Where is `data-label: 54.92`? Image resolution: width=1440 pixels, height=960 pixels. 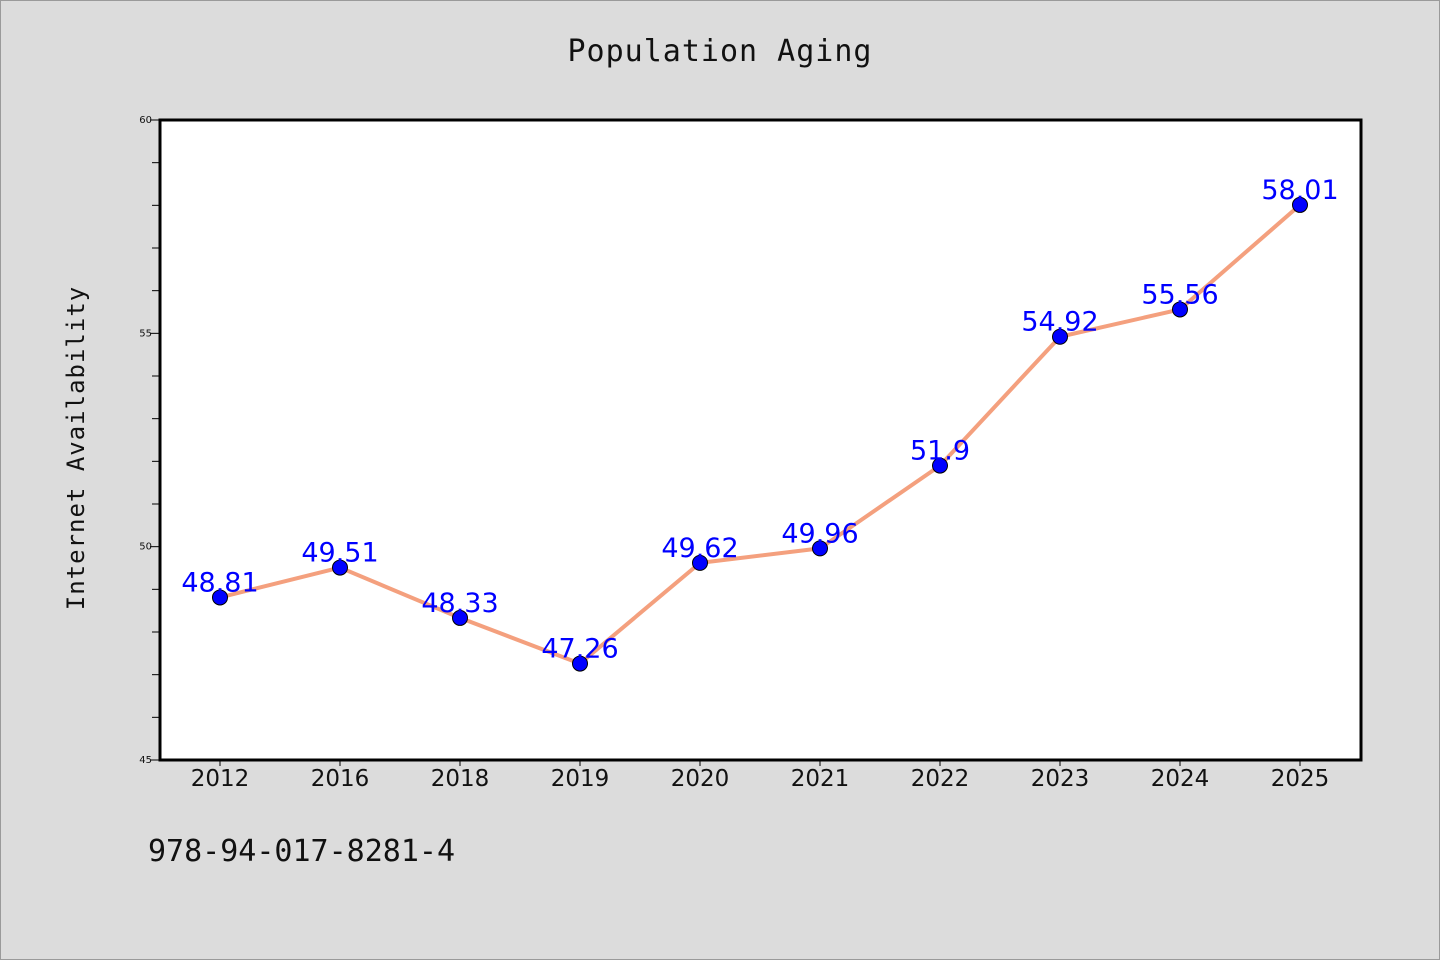
data-label: 54.92 is located at coordinates (1059, 322).